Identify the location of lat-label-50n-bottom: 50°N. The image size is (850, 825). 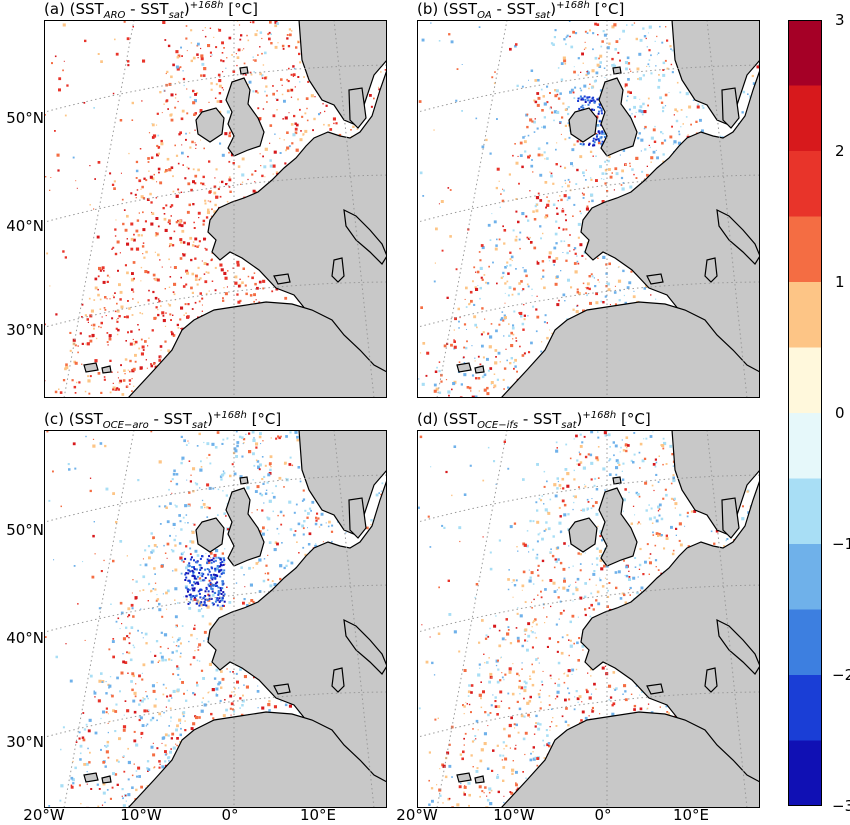
(25, 530).